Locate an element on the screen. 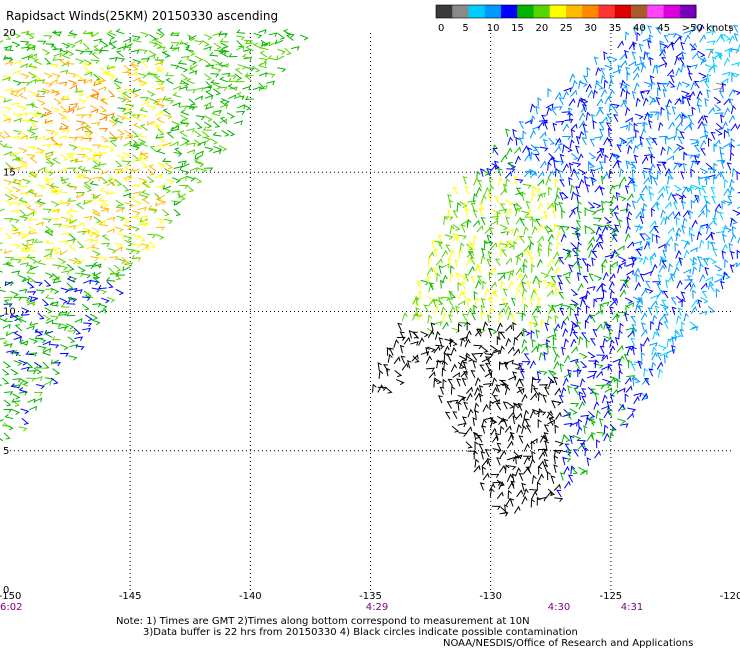  colorbar-label: >50 knots is located at coordinates (708, 28).